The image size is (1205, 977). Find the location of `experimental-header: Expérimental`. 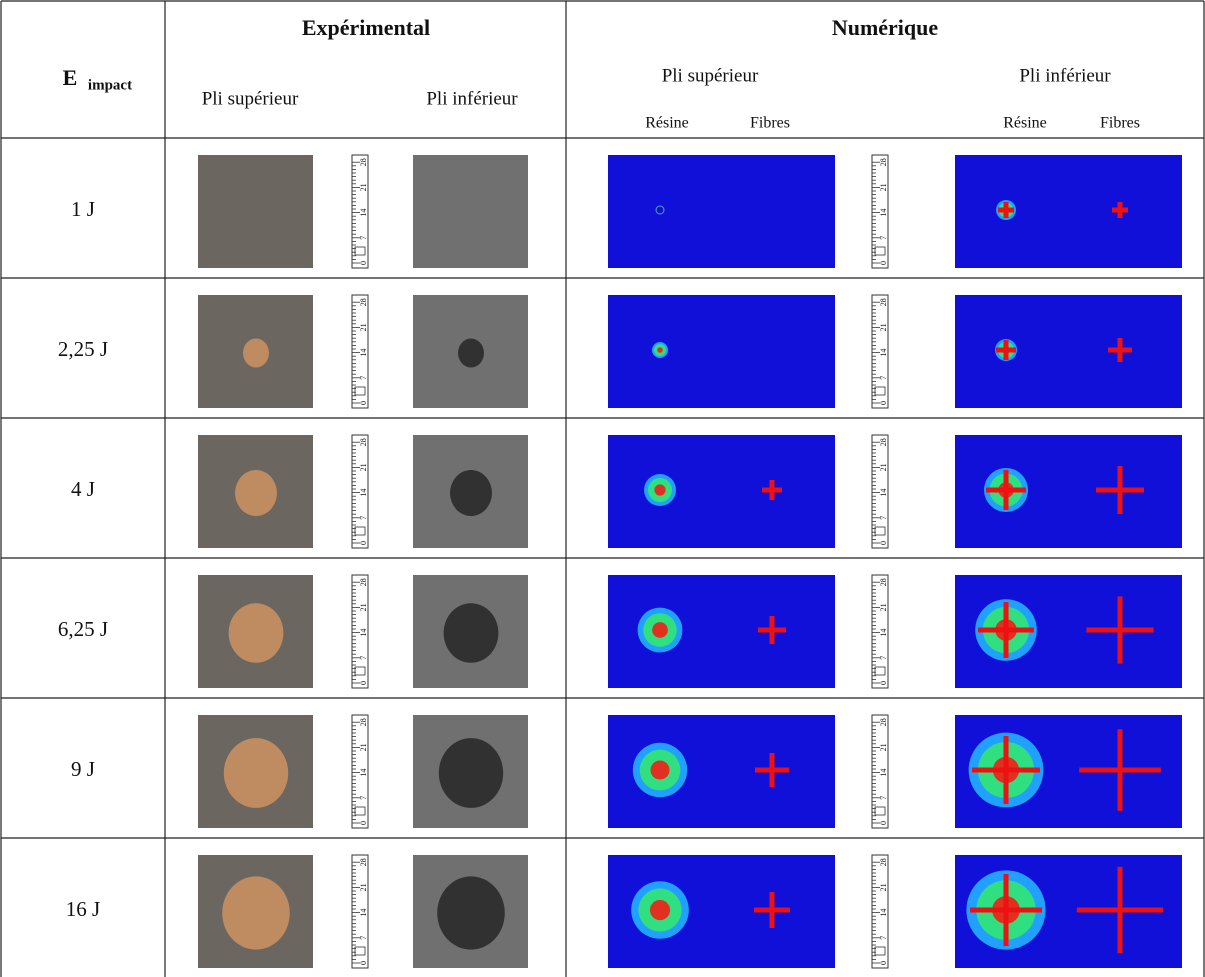

experimental-header: Expérimental is located at coordinates (366, 27).